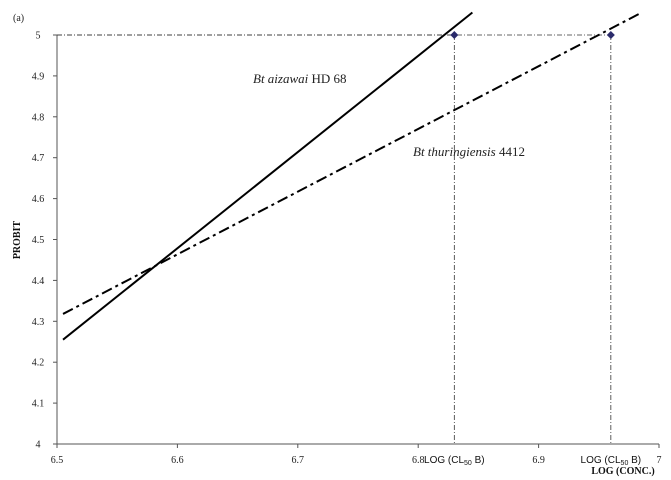 The width and height of the screenshot is (671, 480). What do you see at coordinates (38, 281) in the screenshot?
I see `y-tick-label: 4.4` at bounding box center [38, 281].